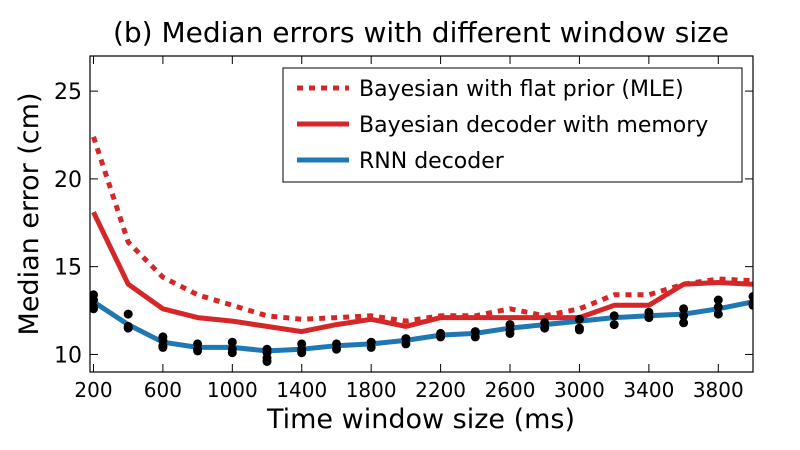  I want to click on legend-label: RNN decoder, so click(432, 161).